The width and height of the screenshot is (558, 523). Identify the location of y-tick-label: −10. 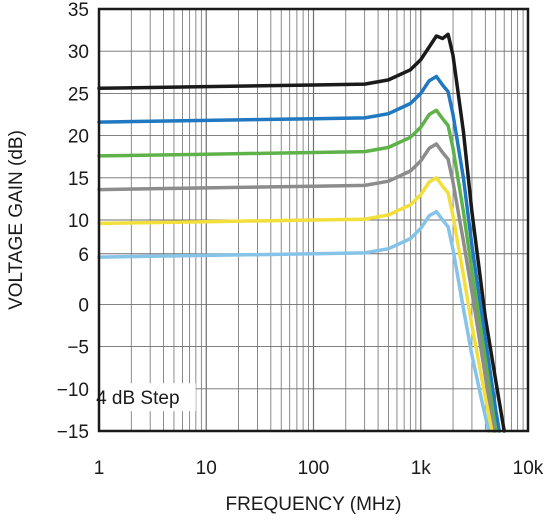
(73, 390).